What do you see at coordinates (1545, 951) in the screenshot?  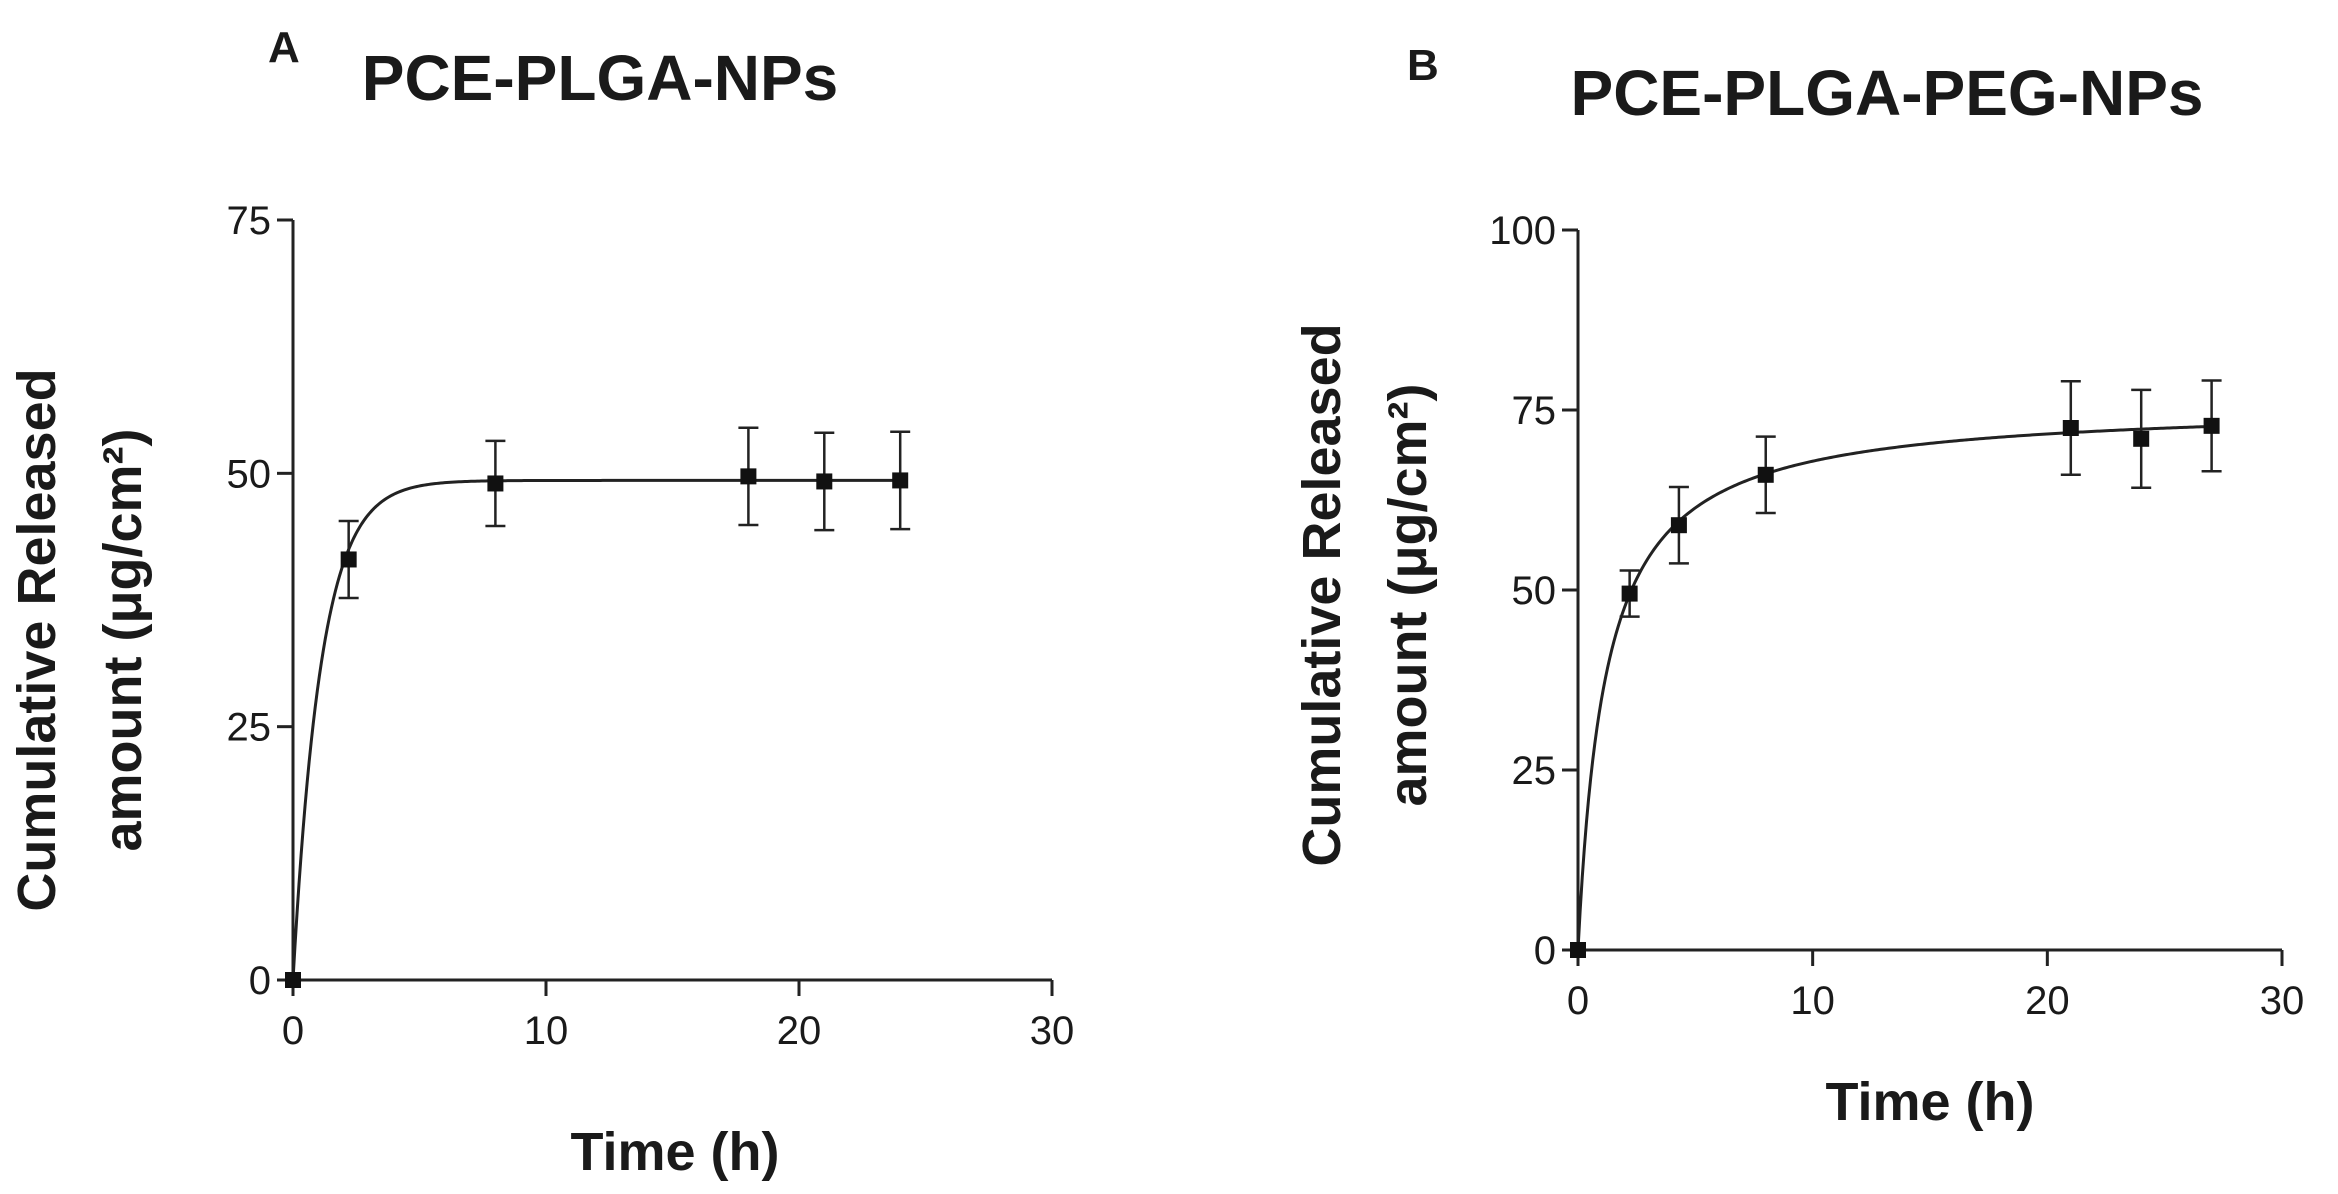 I see `panel-b-y-tick-label: 0` at bounding box center [1545, 951].